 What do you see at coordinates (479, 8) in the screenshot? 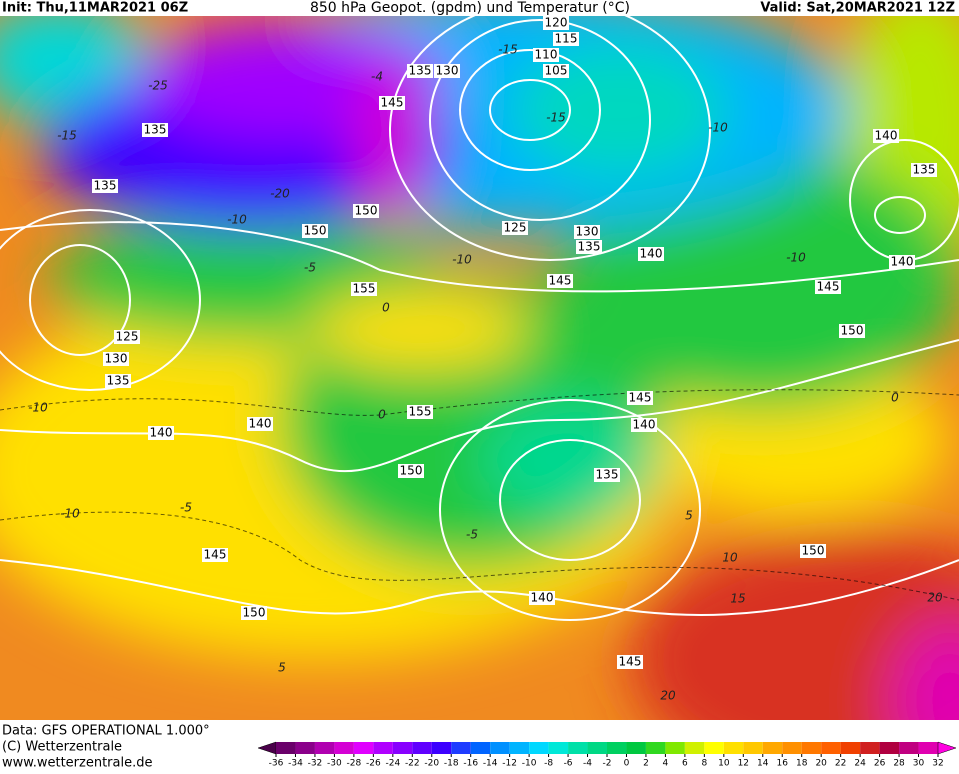
I see `header-bar` at bounding box center [479, 8].